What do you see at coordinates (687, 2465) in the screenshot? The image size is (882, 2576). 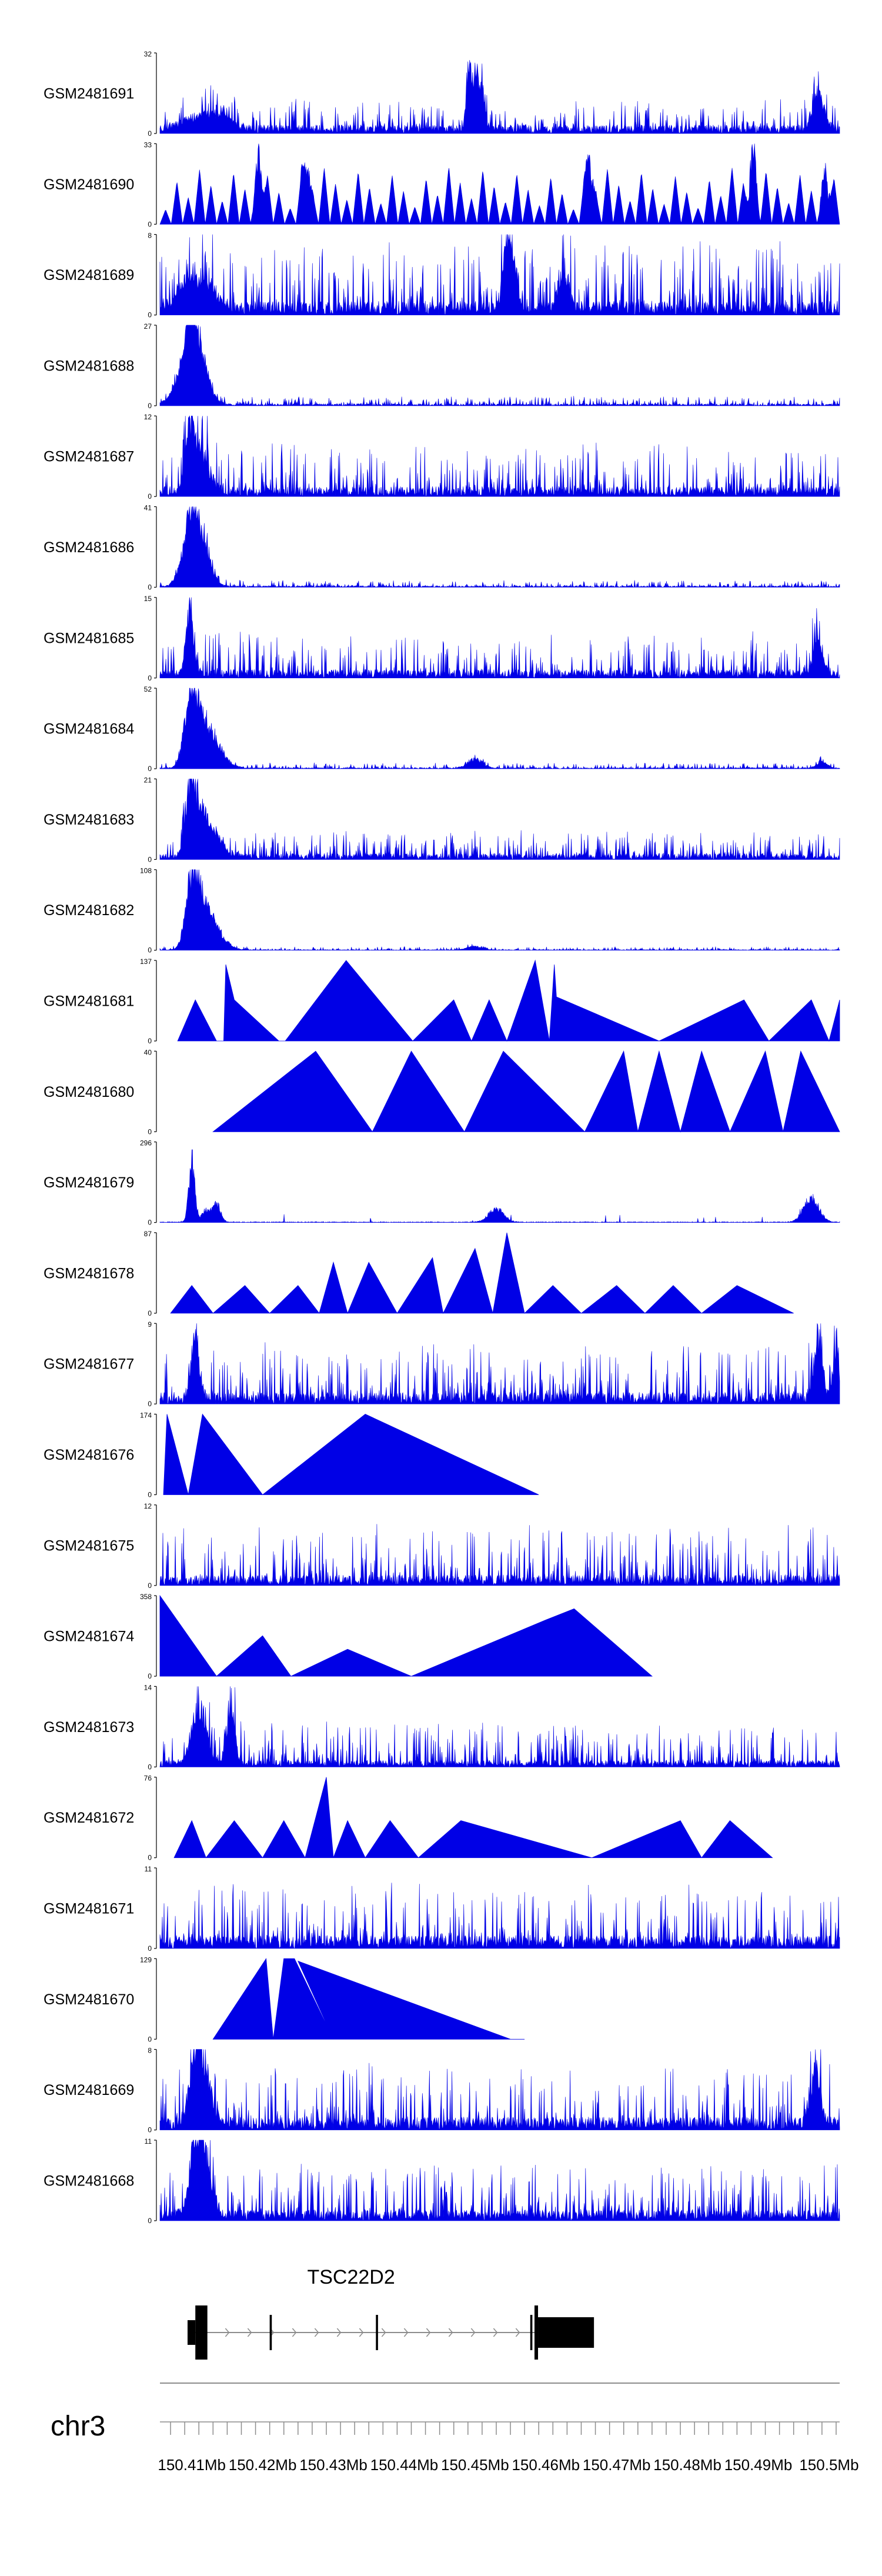 I see `axis-tick-label: 150.48Mb` at bounding box center [687, 2465].